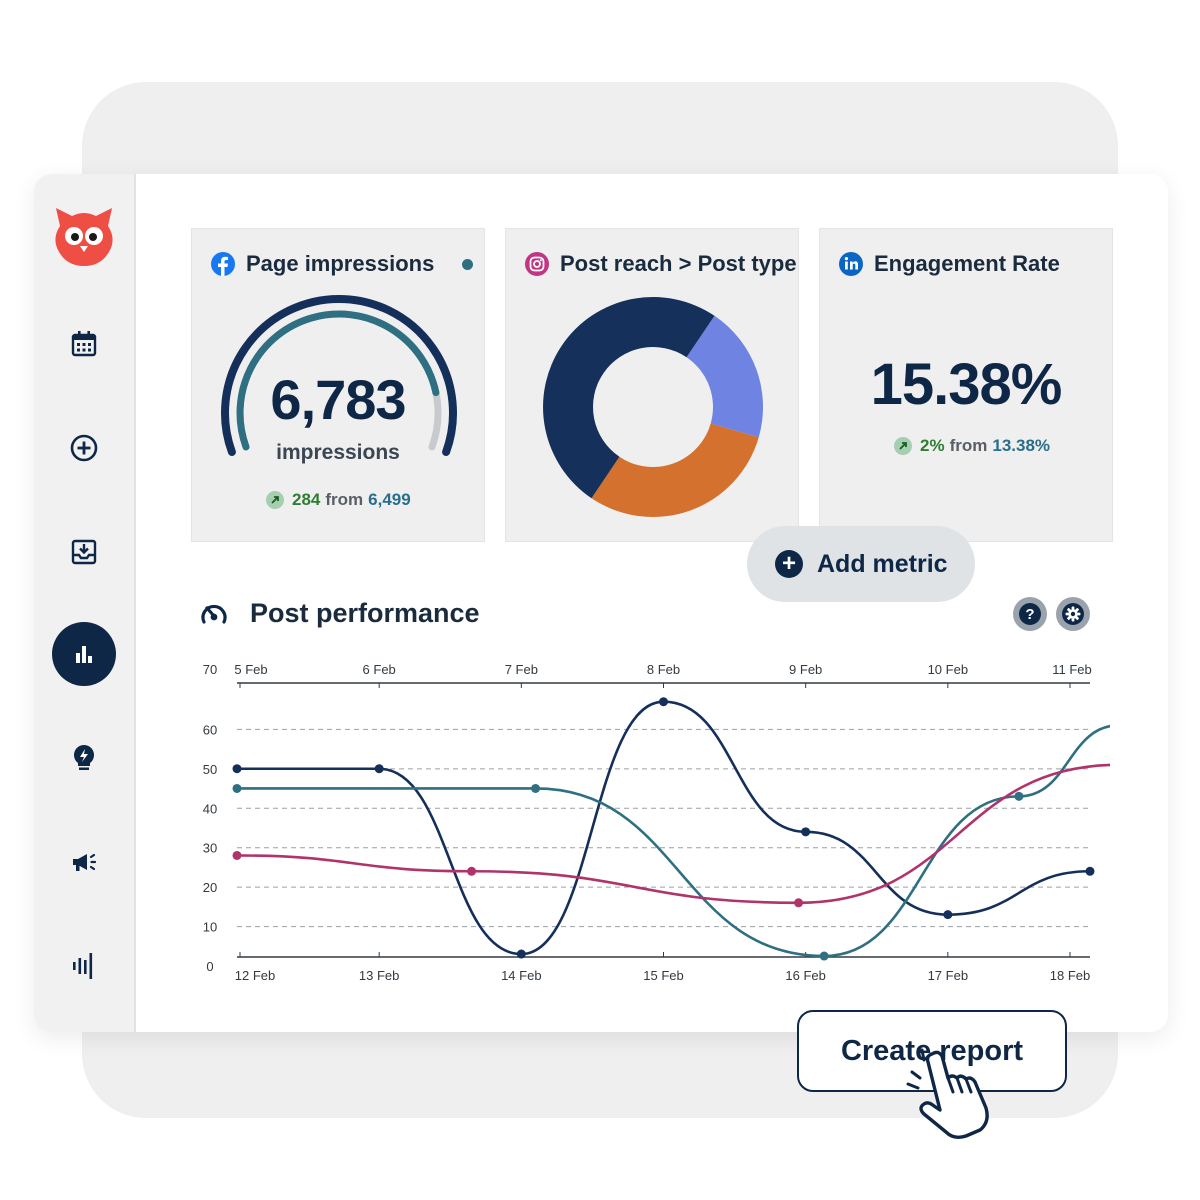 This screenshot has width=1200, height=1200. I want to click on engagement-trend: 2% from 13.38%, so click(972, 446).